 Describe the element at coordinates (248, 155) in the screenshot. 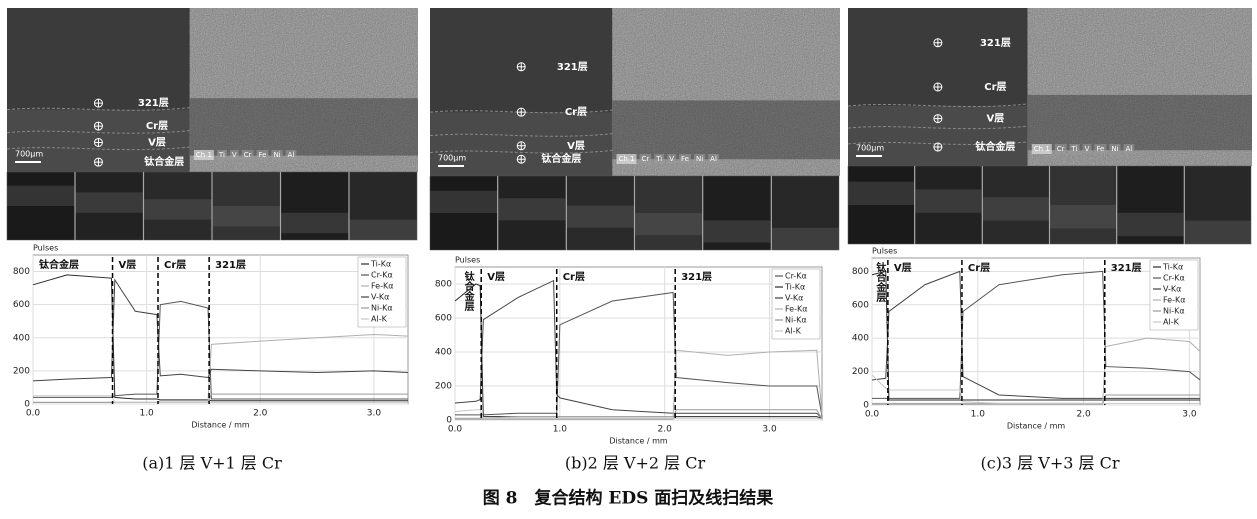

I see `channel-chip: Cr` at that location.